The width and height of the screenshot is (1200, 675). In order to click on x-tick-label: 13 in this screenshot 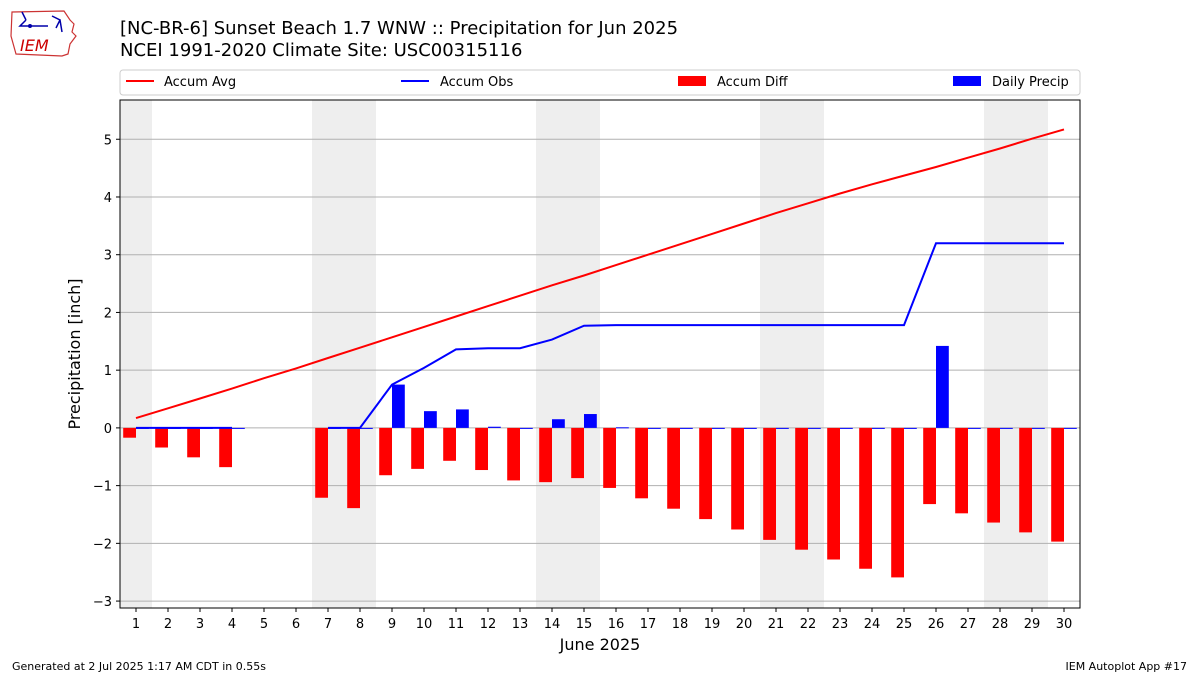, I will do `click(520, 624)`.